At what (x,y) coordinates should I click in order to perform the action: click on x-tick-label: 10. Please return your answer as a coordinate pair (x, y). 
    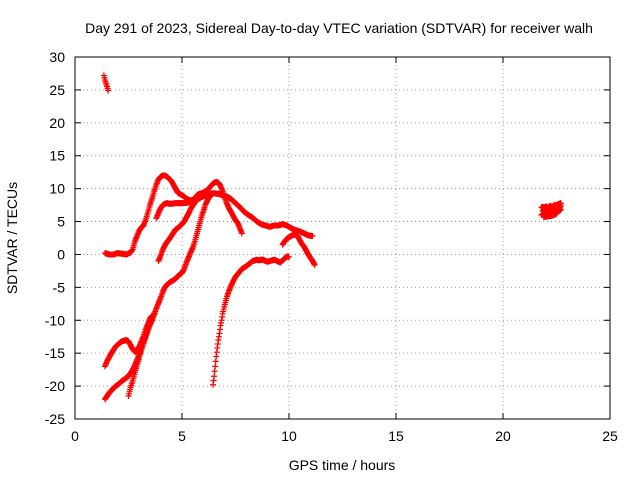
    Looking at the image, I should click on (289, 436).